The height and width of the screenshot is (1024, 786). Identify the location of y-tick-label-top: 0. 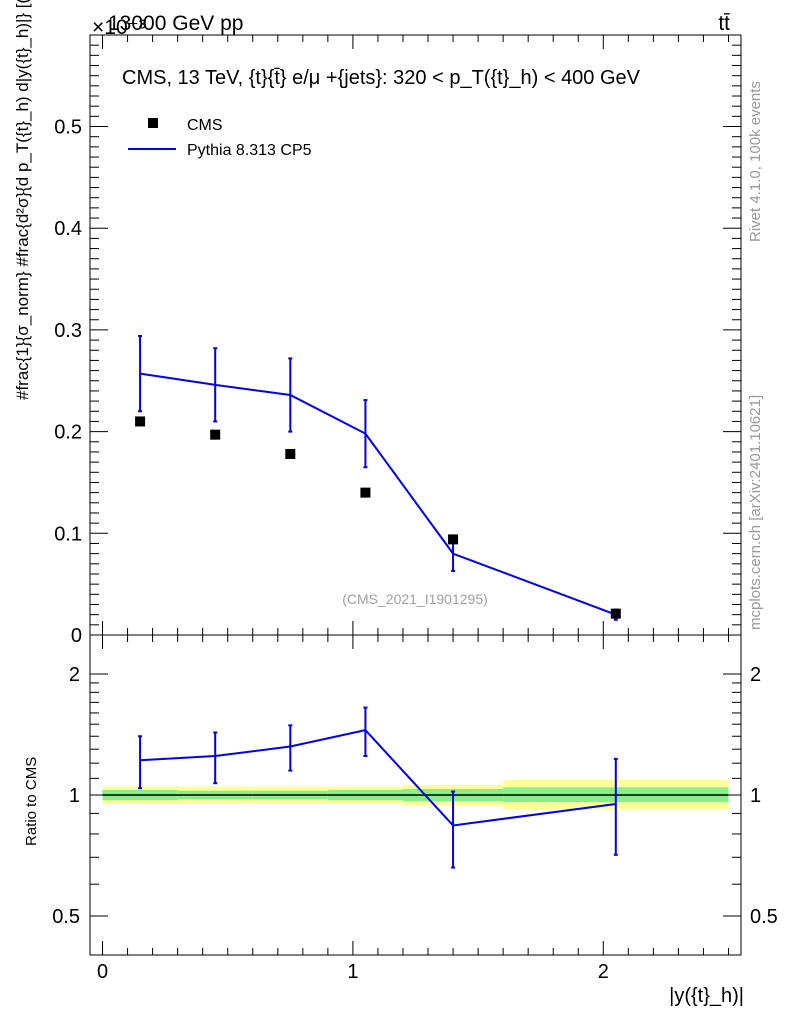
(76, 636).